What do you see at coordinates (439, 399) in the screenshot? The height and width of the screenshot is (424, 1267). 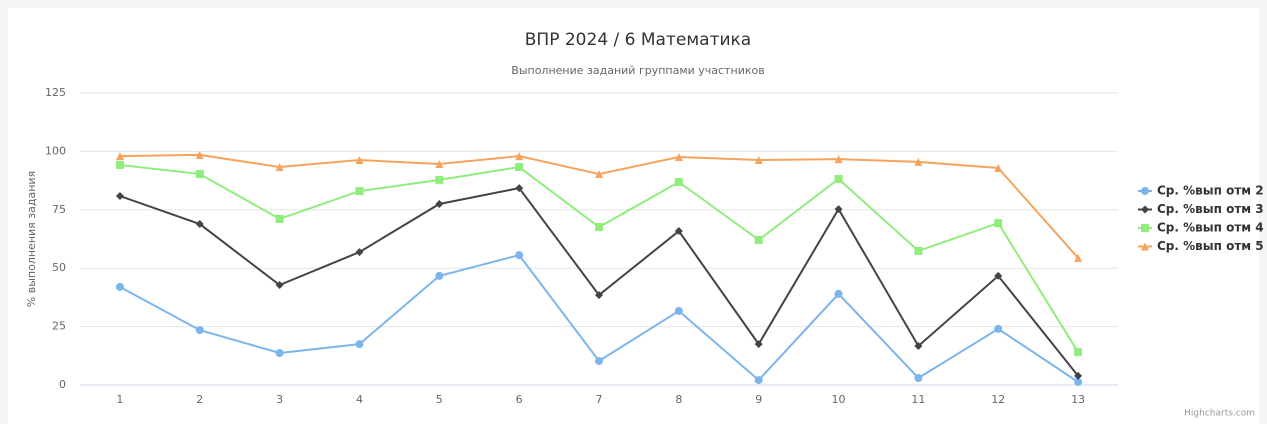 I see `x-tick-label: 5` at bounding box center [439, 399].